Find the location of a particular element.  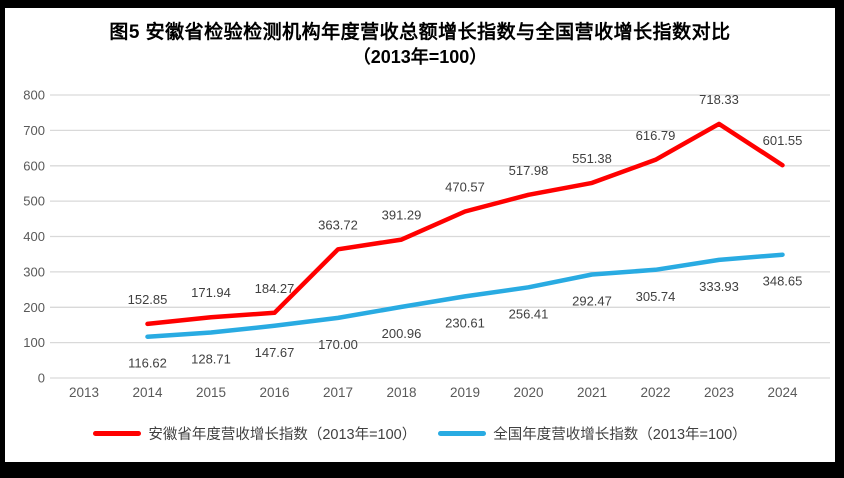

x-axis-tick-label: 2020 is located at coordinates (528, 392).